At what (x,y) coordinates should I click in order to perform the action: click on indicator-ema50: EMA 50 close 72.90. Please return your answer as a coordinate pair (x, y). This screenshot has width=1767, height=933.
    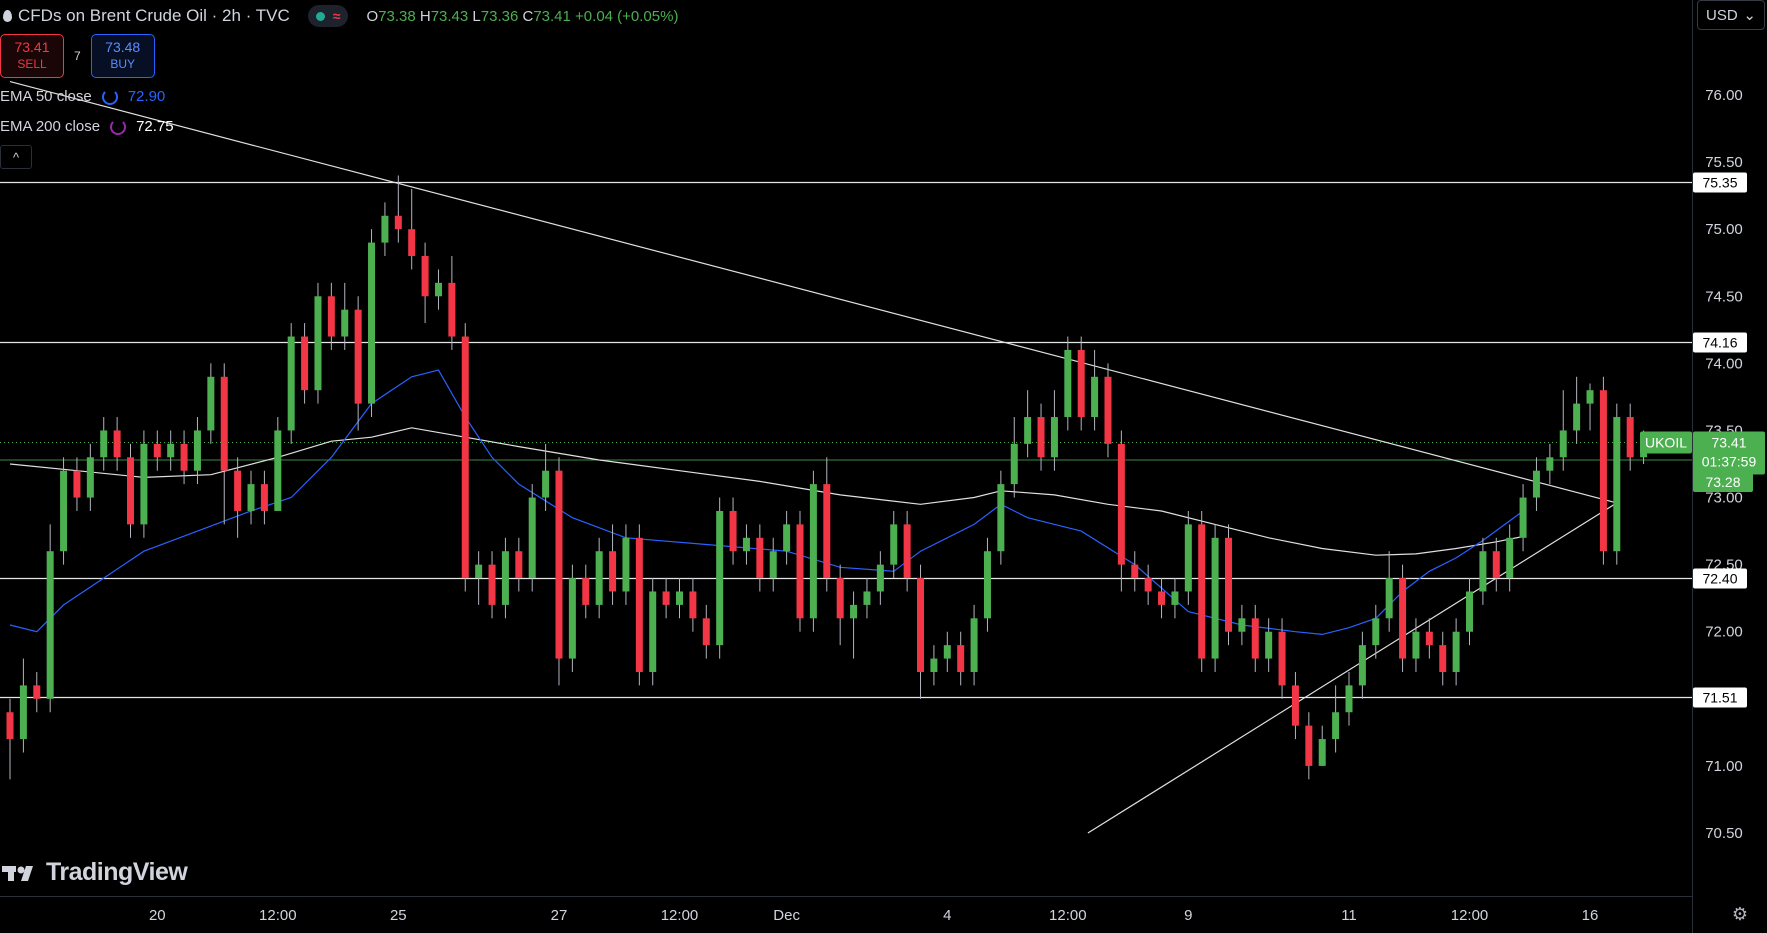
    Looking at the image, I should click on (82, 96).